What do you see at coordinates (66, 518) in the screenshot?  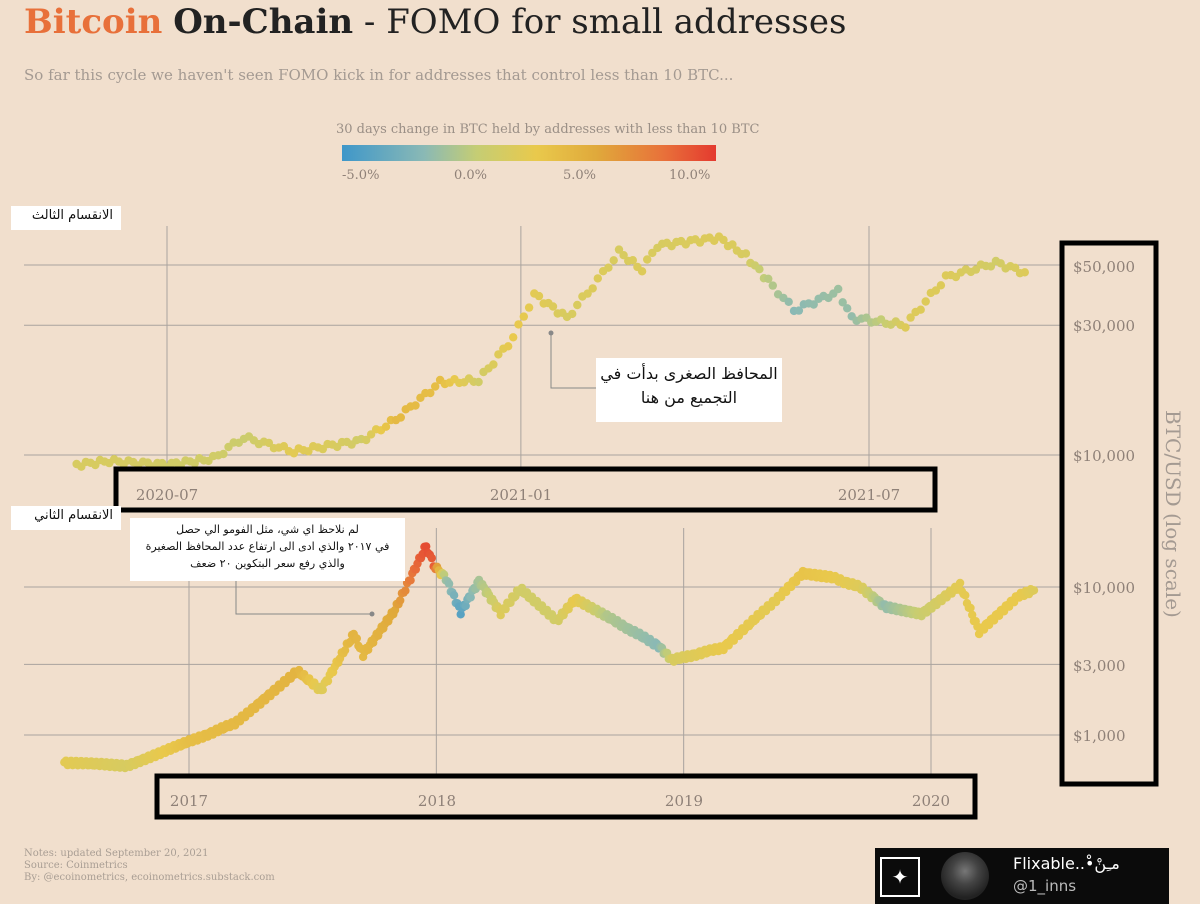 I see `tag-second-halving: الانقسام الثاني` at bounding box center [66, 518].